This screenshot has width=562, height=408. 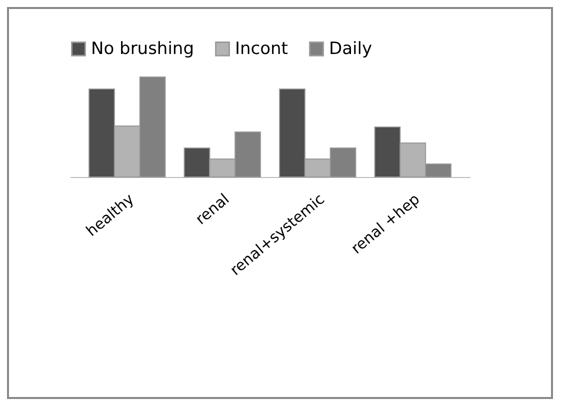 What do you see at coordinates (142, 48) in the screenshot?
I see `legend-label: No brushing` at bounding box center [142, 48].